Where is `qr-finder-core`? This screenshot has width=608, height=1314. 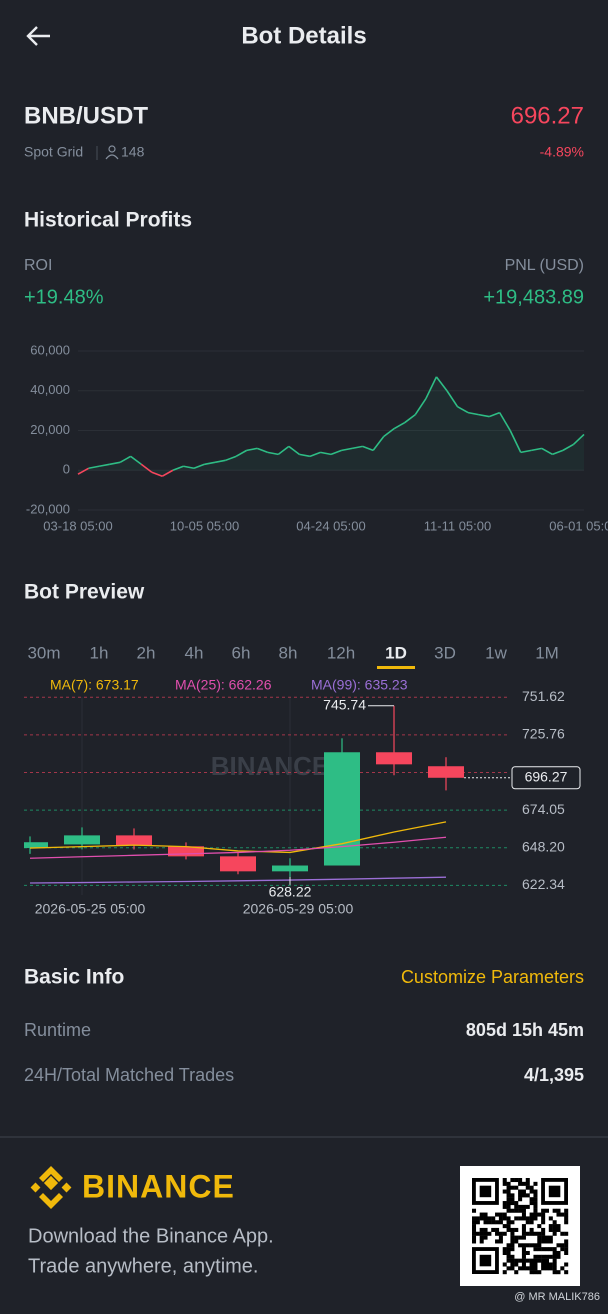 qr-finder-core is located at coordinates (485, 1260).